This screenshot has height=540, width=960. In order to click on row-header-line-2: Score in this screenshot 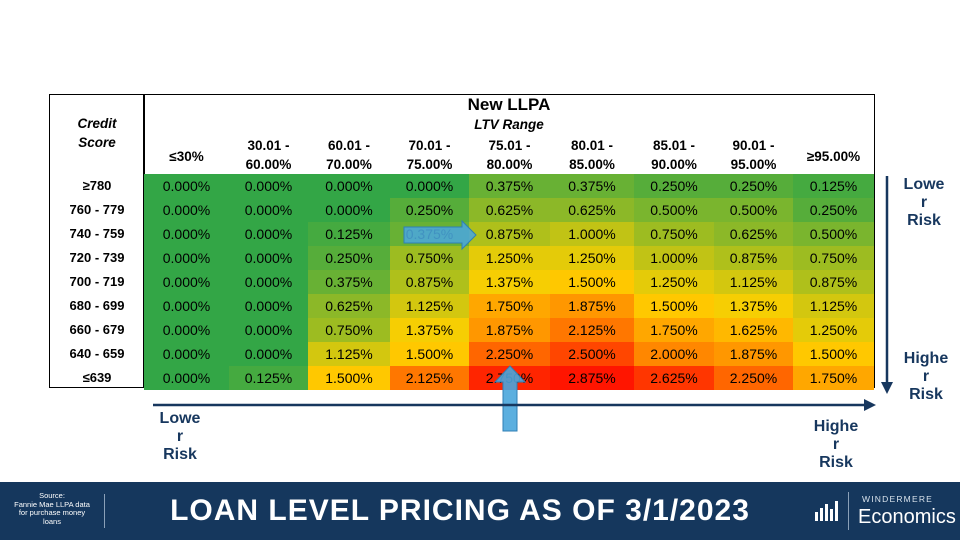, I will do `click(97, 142)`.